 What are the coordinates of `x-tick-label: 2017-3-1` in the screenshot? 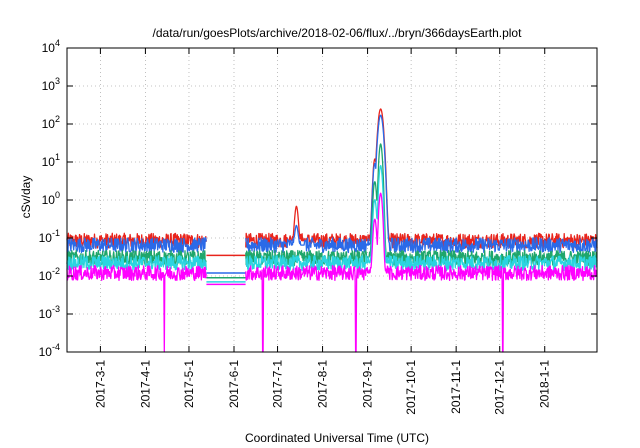 It's located at (100, 384).